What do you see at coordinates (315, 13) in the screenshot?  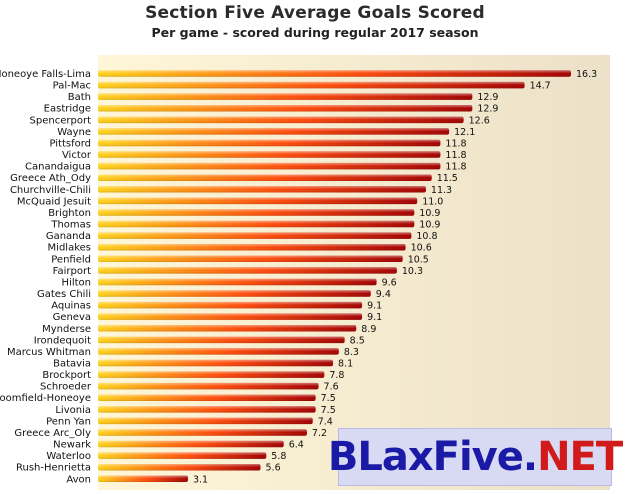 I see `chart-title: Section Five Average Goals Scored` at bounding box center [315, 13].